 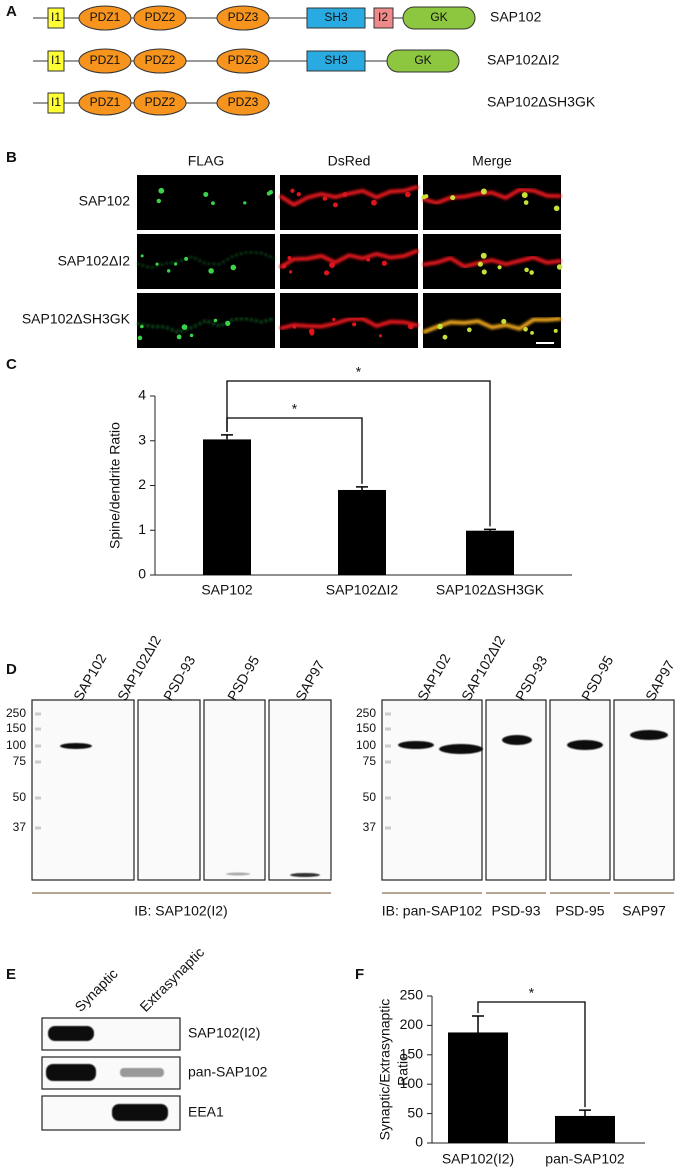 What do you see at coordinates (419, 1142) in the screenshot?
I see `y-tick-label: 0` at bounding box center [419, 1142].